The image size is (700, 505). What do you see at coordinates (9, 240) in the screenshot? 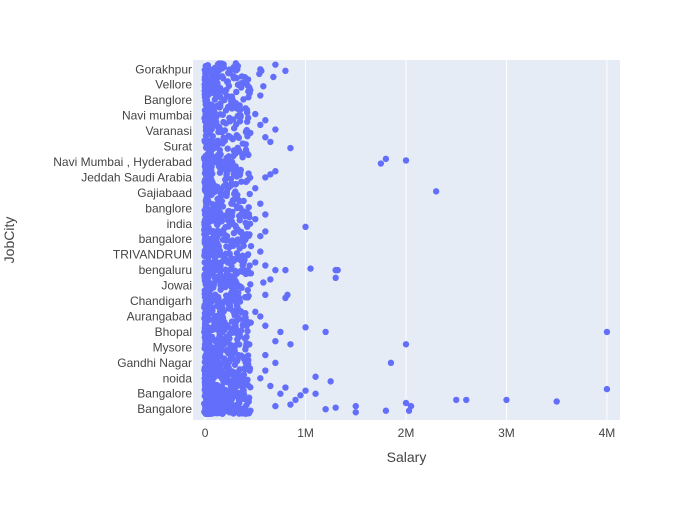
I see `y-axis-title: JobCity` at bounding box center [9, 240].